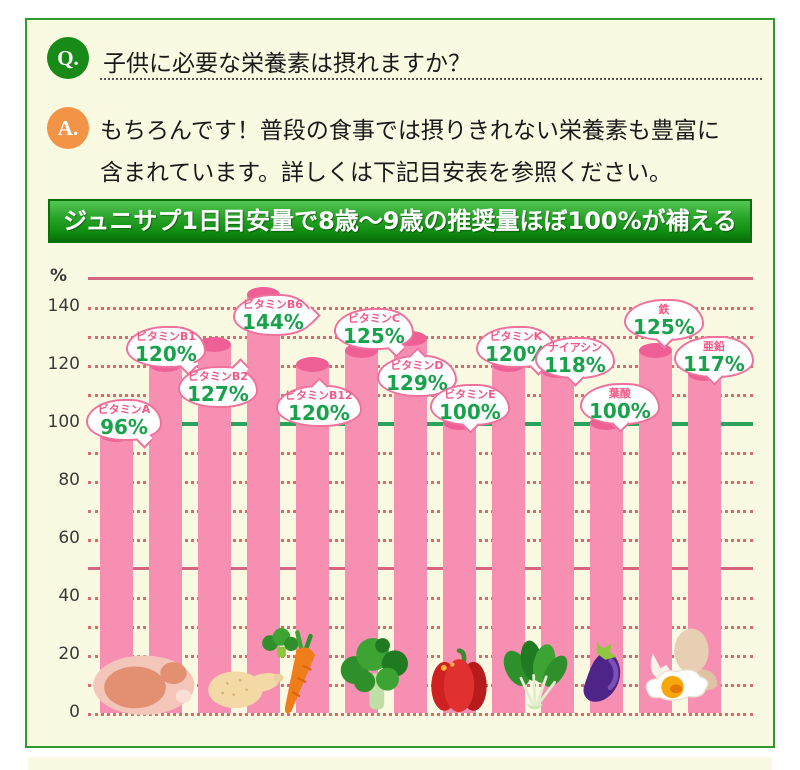  I want to click on answer-line-1: もちろんです！普段の食事では摂りきれない栄養素も豊富に, so click(410, 130).